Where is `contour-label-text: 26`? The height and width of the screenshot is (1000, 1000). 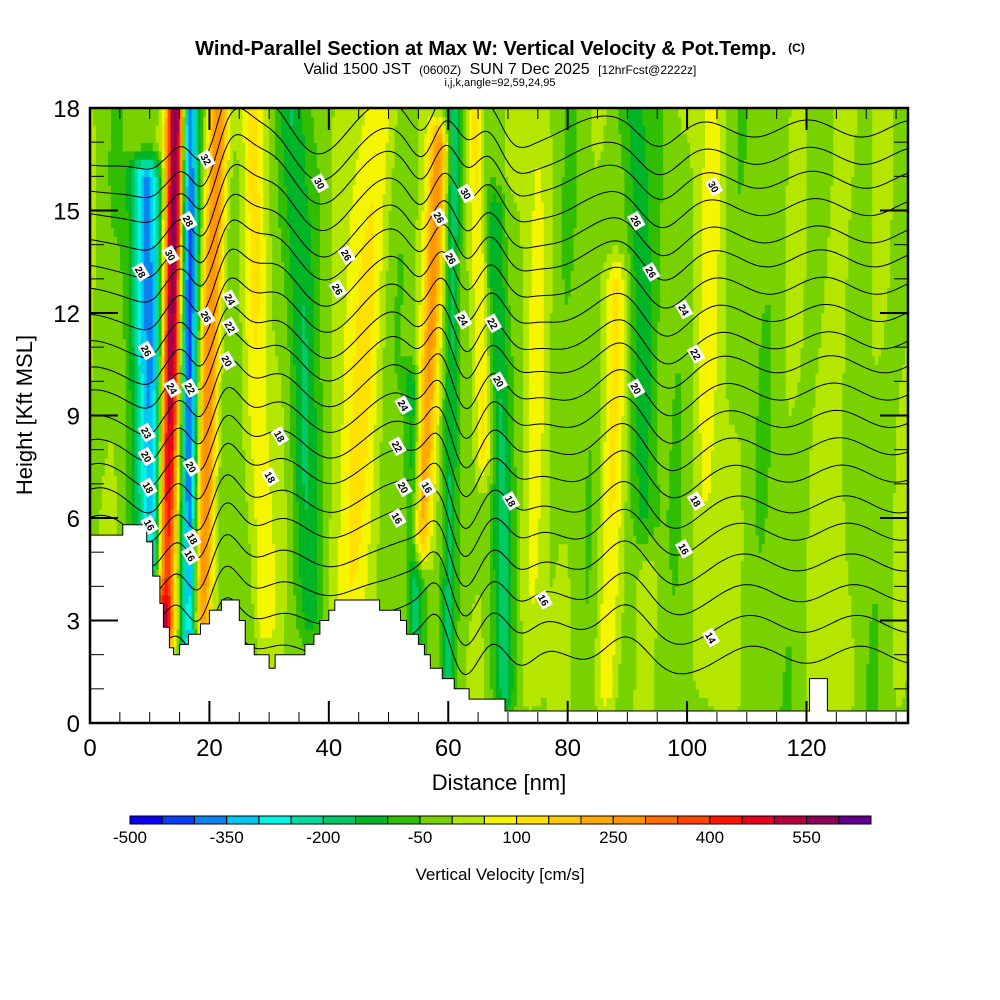
contour-label-text: 26 is located at coordinates (205, 318).